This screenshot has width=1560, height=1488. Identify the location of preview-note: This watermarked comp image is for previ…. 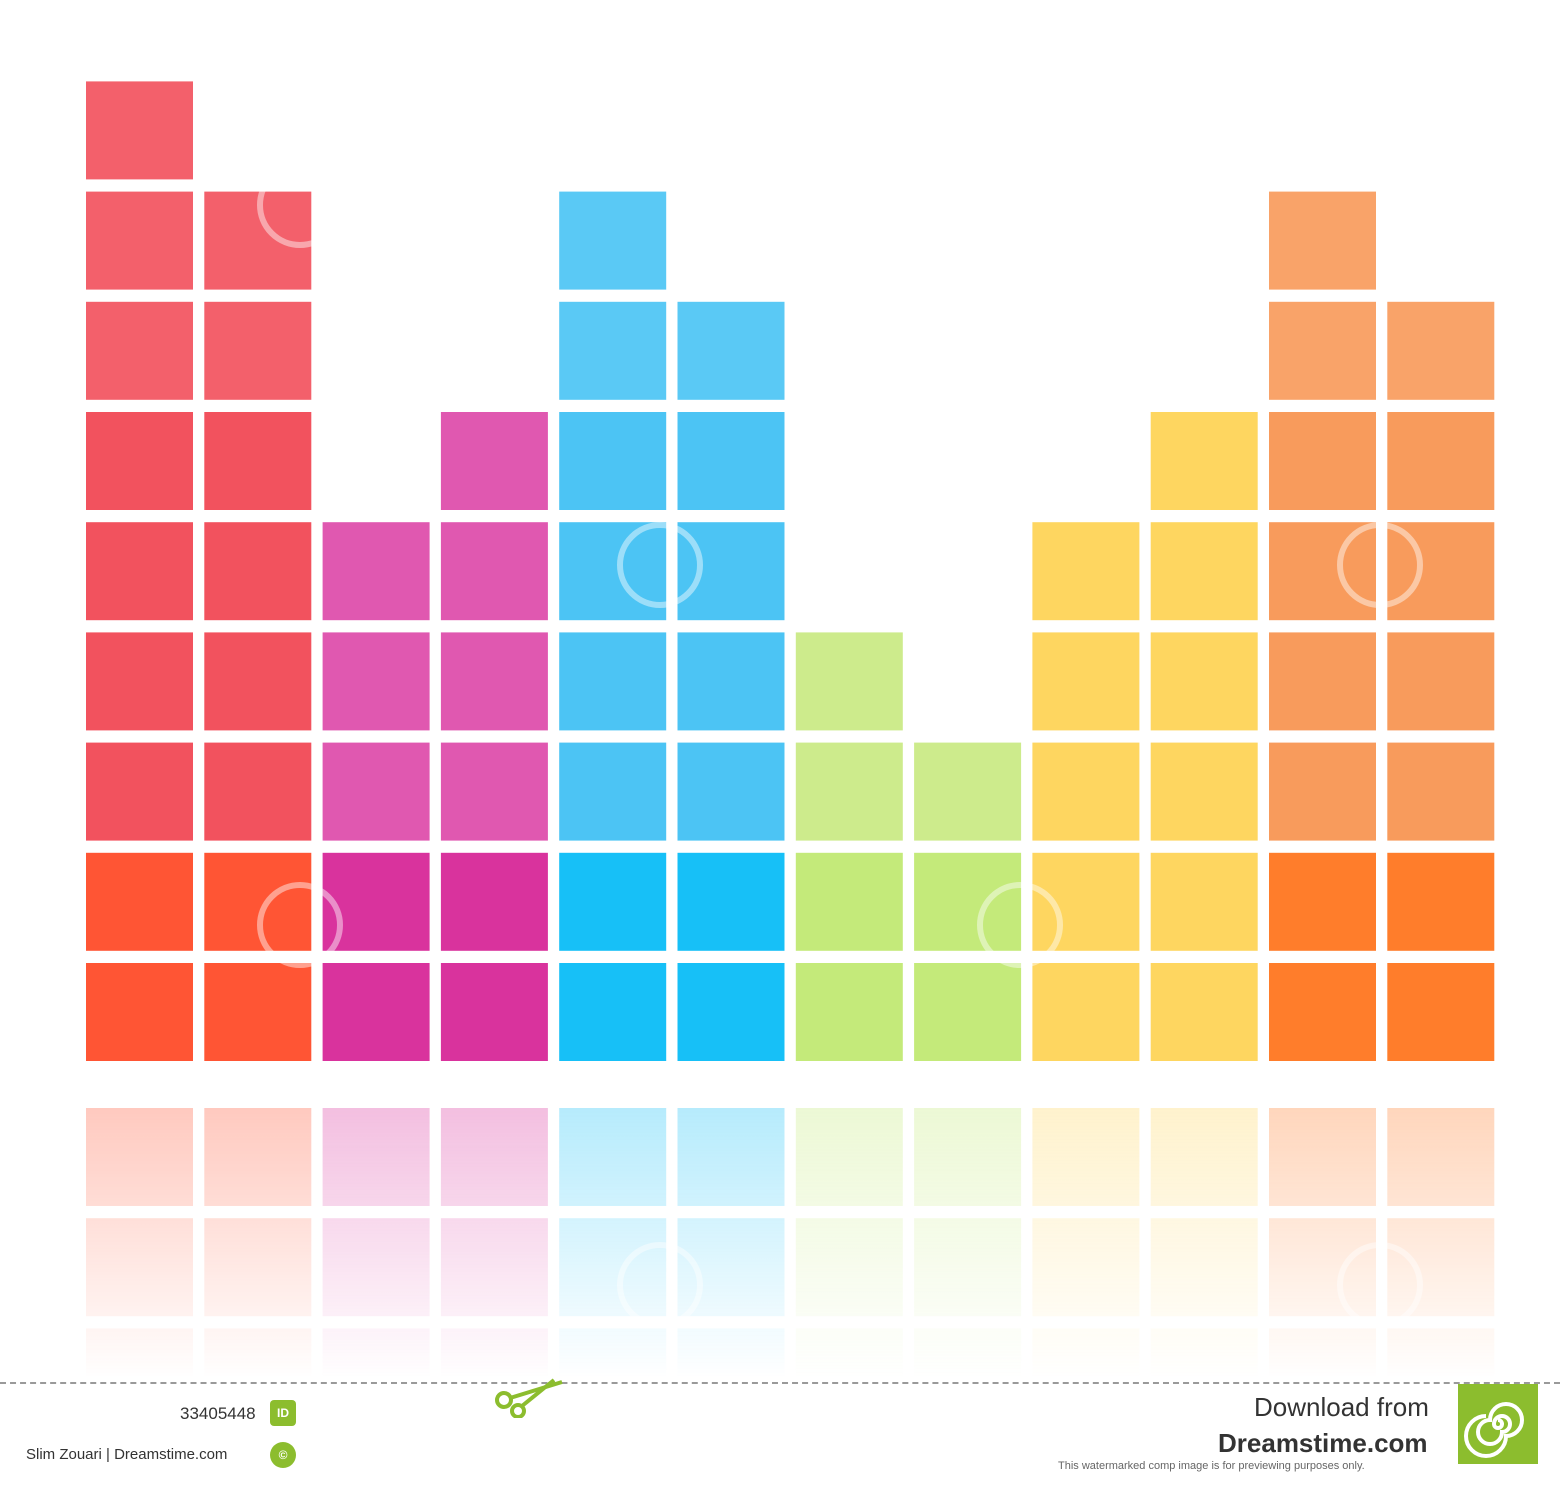
(1211, 1466).